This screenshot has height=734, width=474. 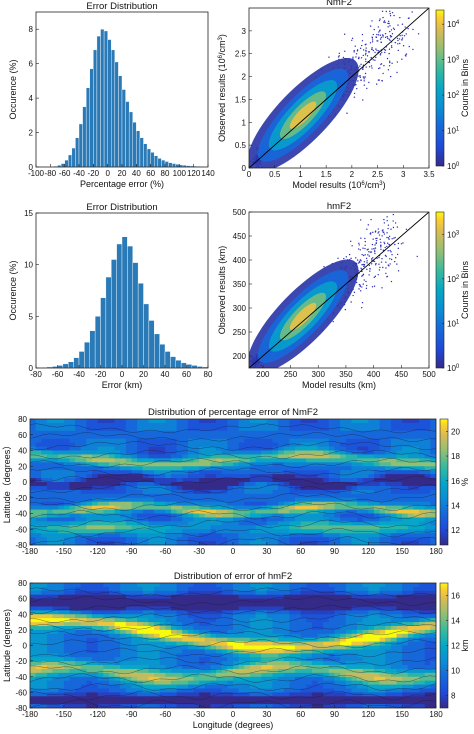 What do you see at coordinates (453, 60) in the screenshot?
I see `colorbar-tick-label: 103` at bounding box center [453, 60].